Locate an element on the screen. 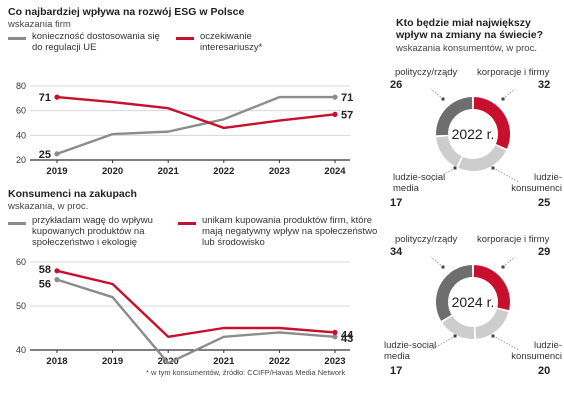 The height and width of the screenshot is (405, 564). chart2-legend-swatch-gray is located at coordinates (17, 223).